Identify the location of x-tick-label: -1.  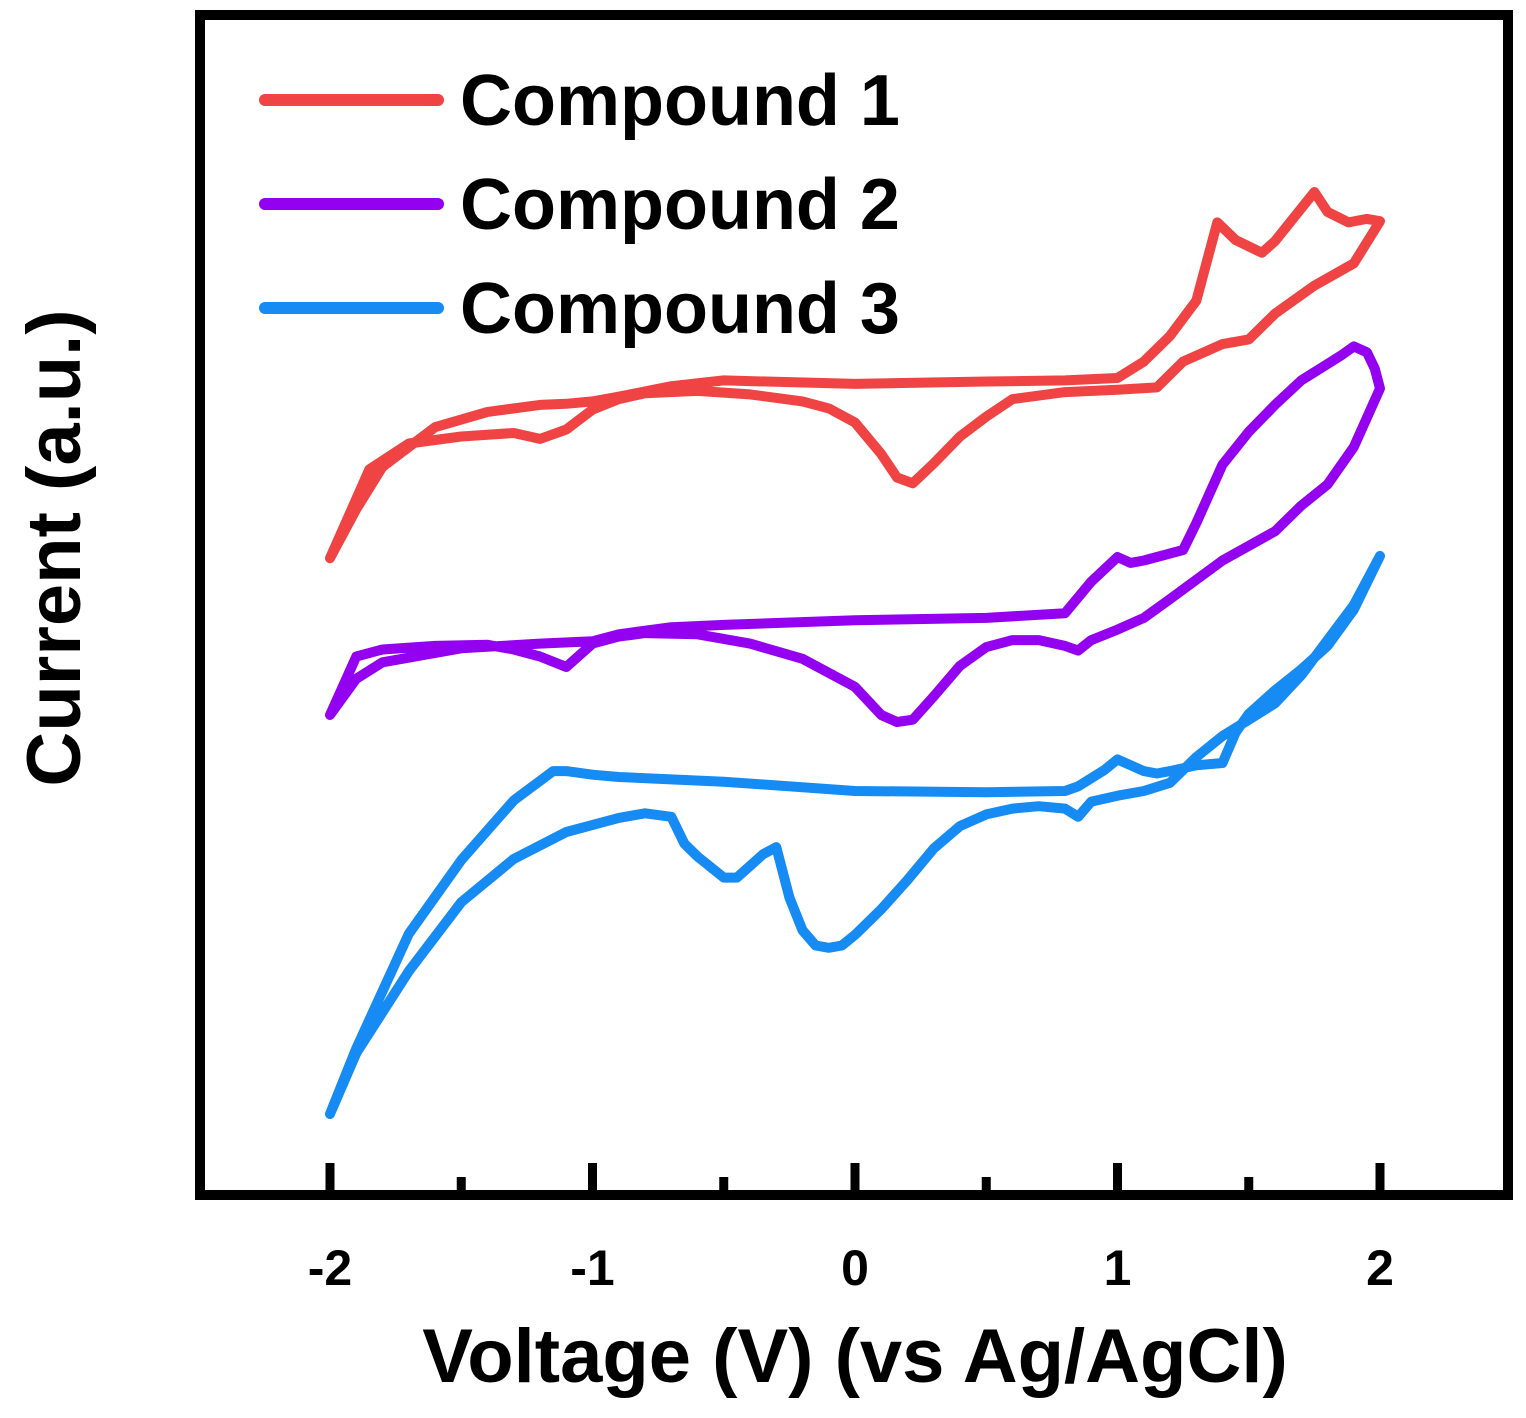
(592, 1268).